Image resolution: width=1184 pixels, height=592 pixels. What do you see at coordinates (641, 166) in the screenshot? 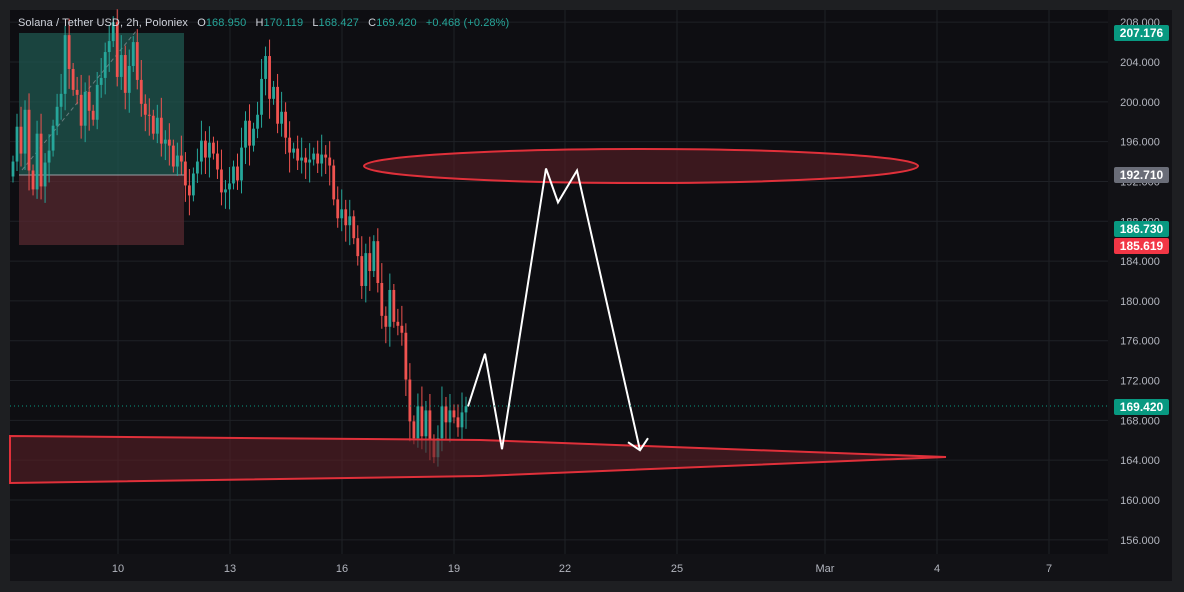
I see `resistance-zone` at bounding box center [641, 166].